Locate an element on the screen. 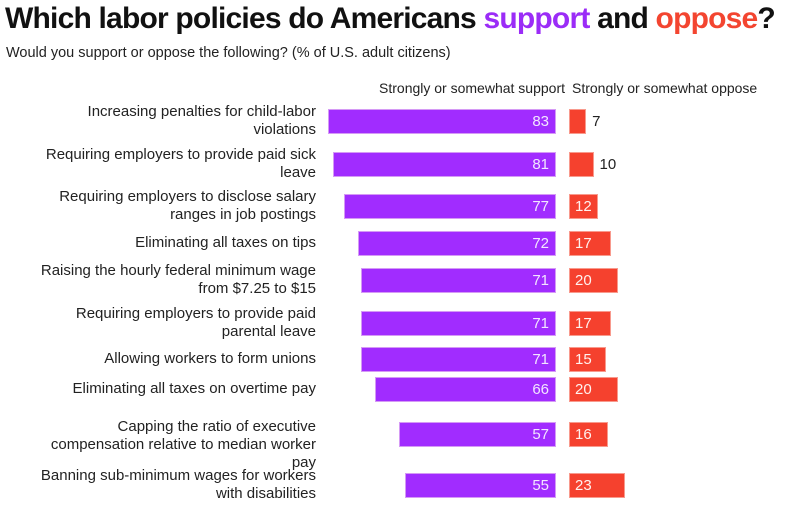 Image resolution: width=799 pixels, height=508 pixels. title-middle: and is located at coordinates (622, 18).